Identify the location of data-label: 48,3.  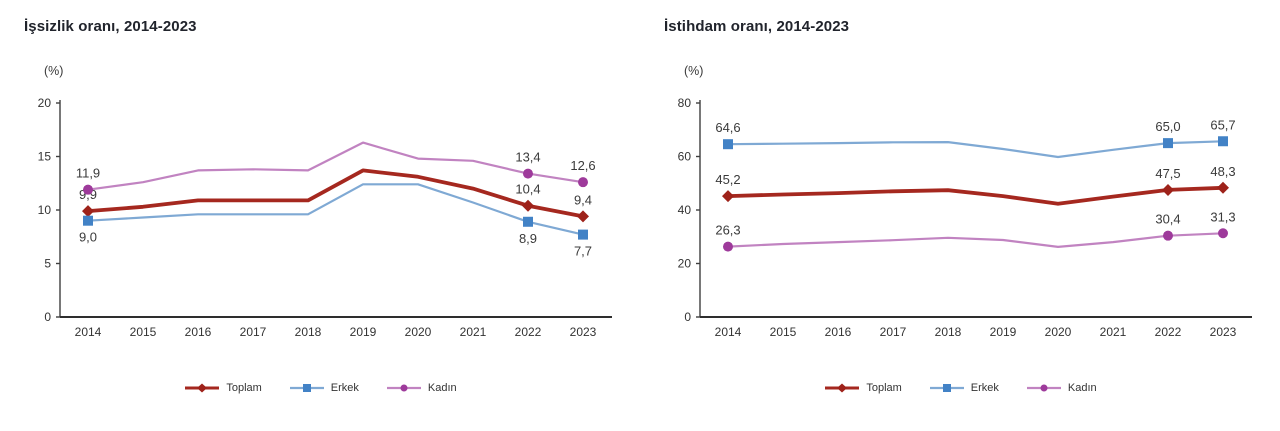
(1222, 171).